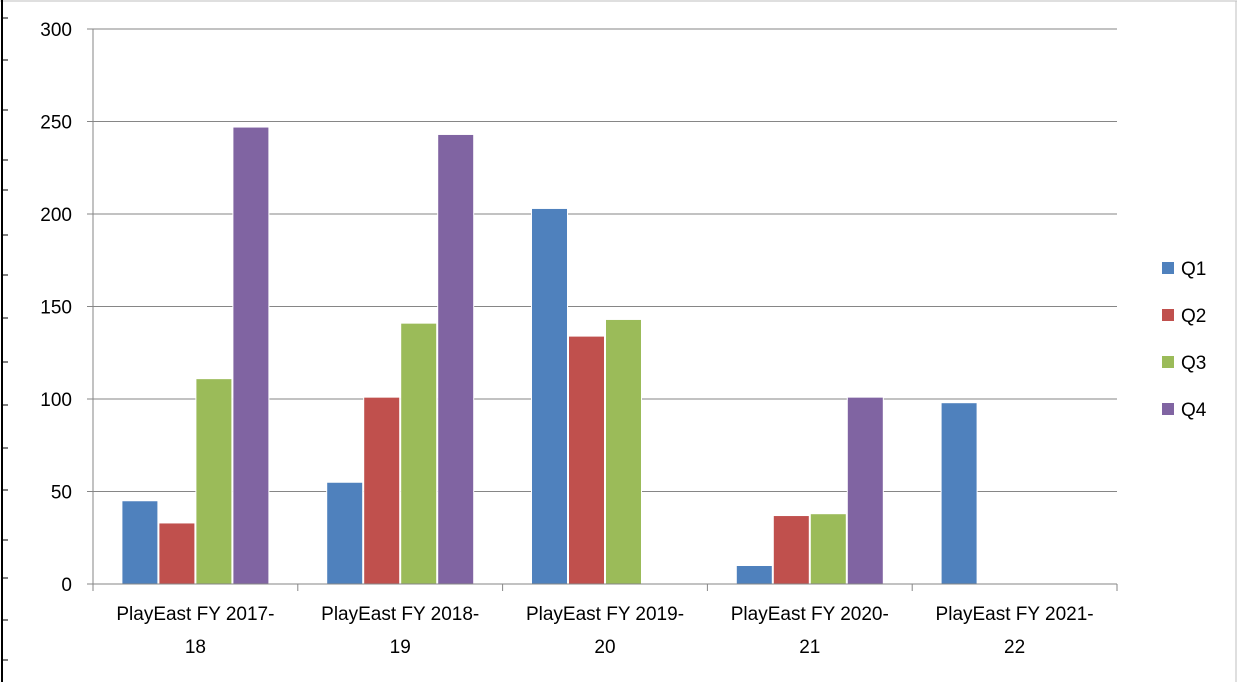  Describe the element at coordinates (195, 647) in the screenshot. I see `x-tick-label: 18` at that location.